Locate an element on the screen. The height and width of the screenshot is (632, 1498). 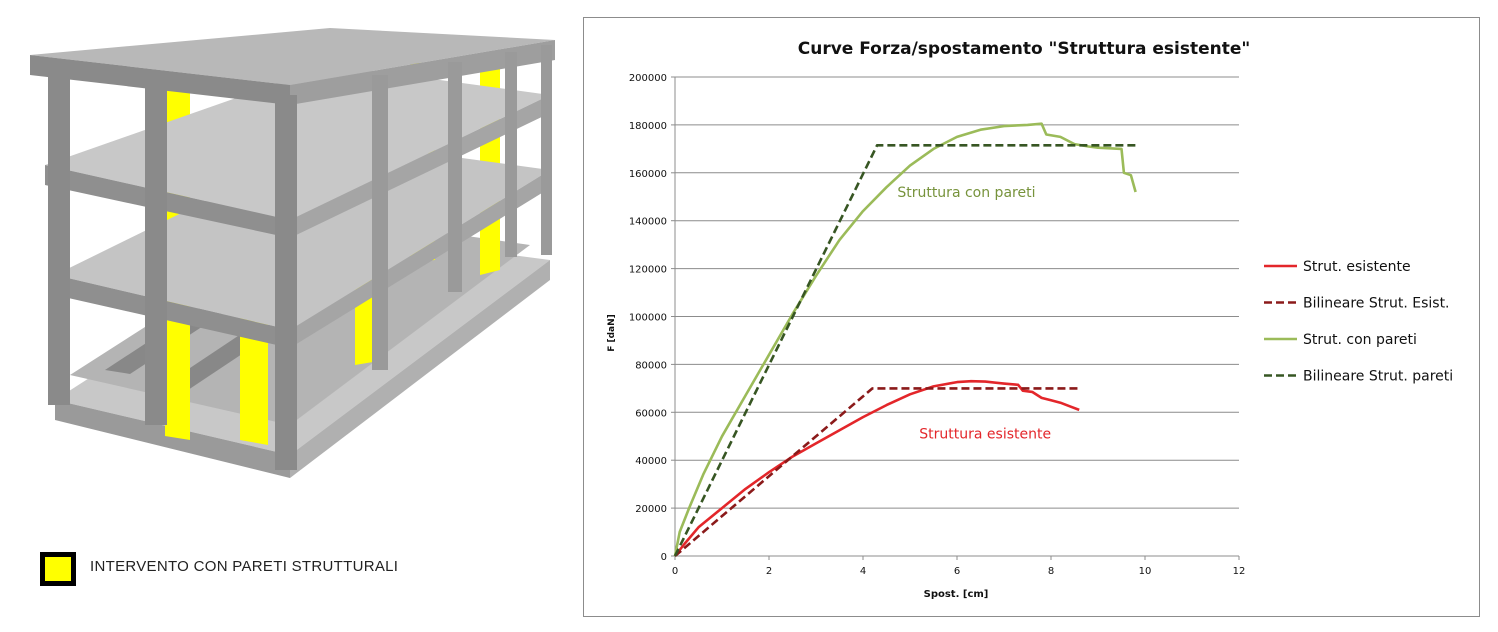
x-tick-label: 2 is located at coordinates (769, 571).